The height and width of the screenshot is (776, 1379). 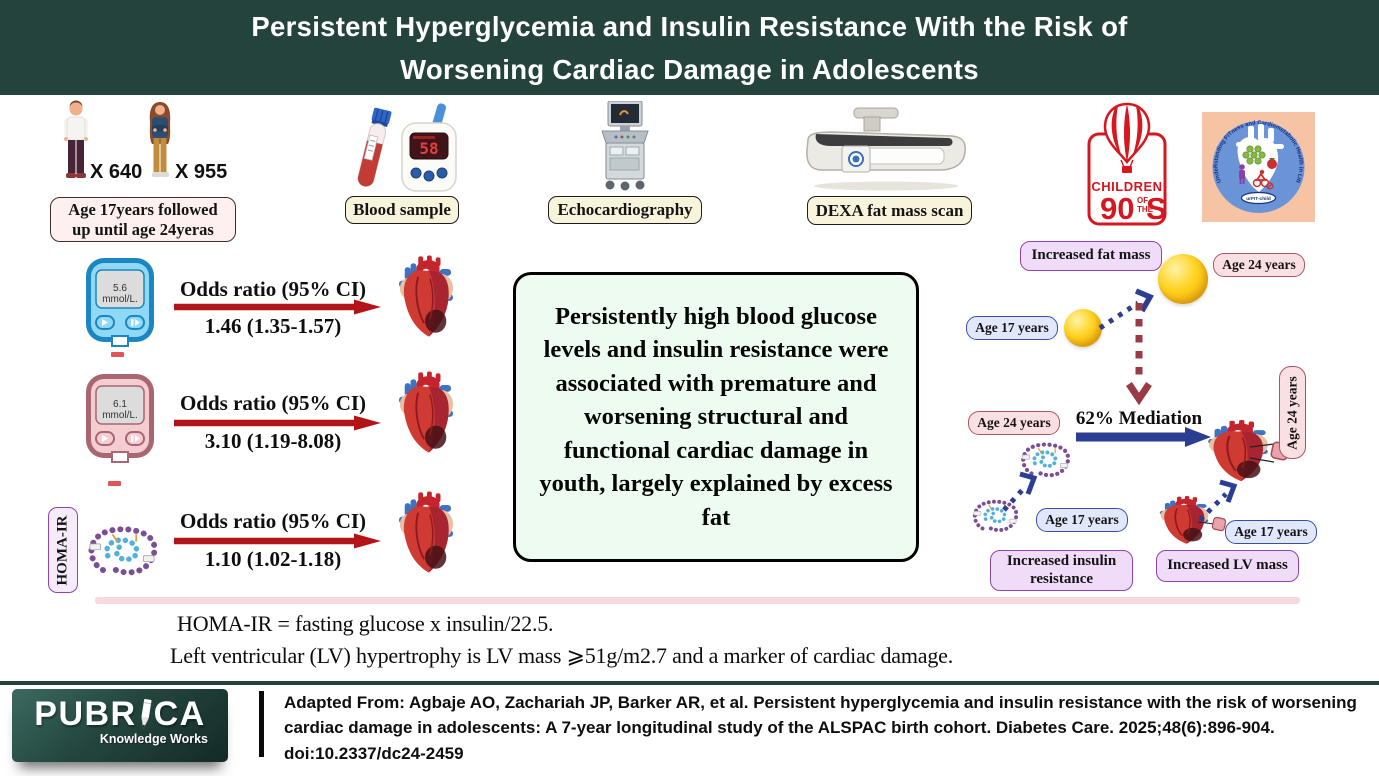 I want to click on echocardiography-machine-icon, so click(x=625, y=146).